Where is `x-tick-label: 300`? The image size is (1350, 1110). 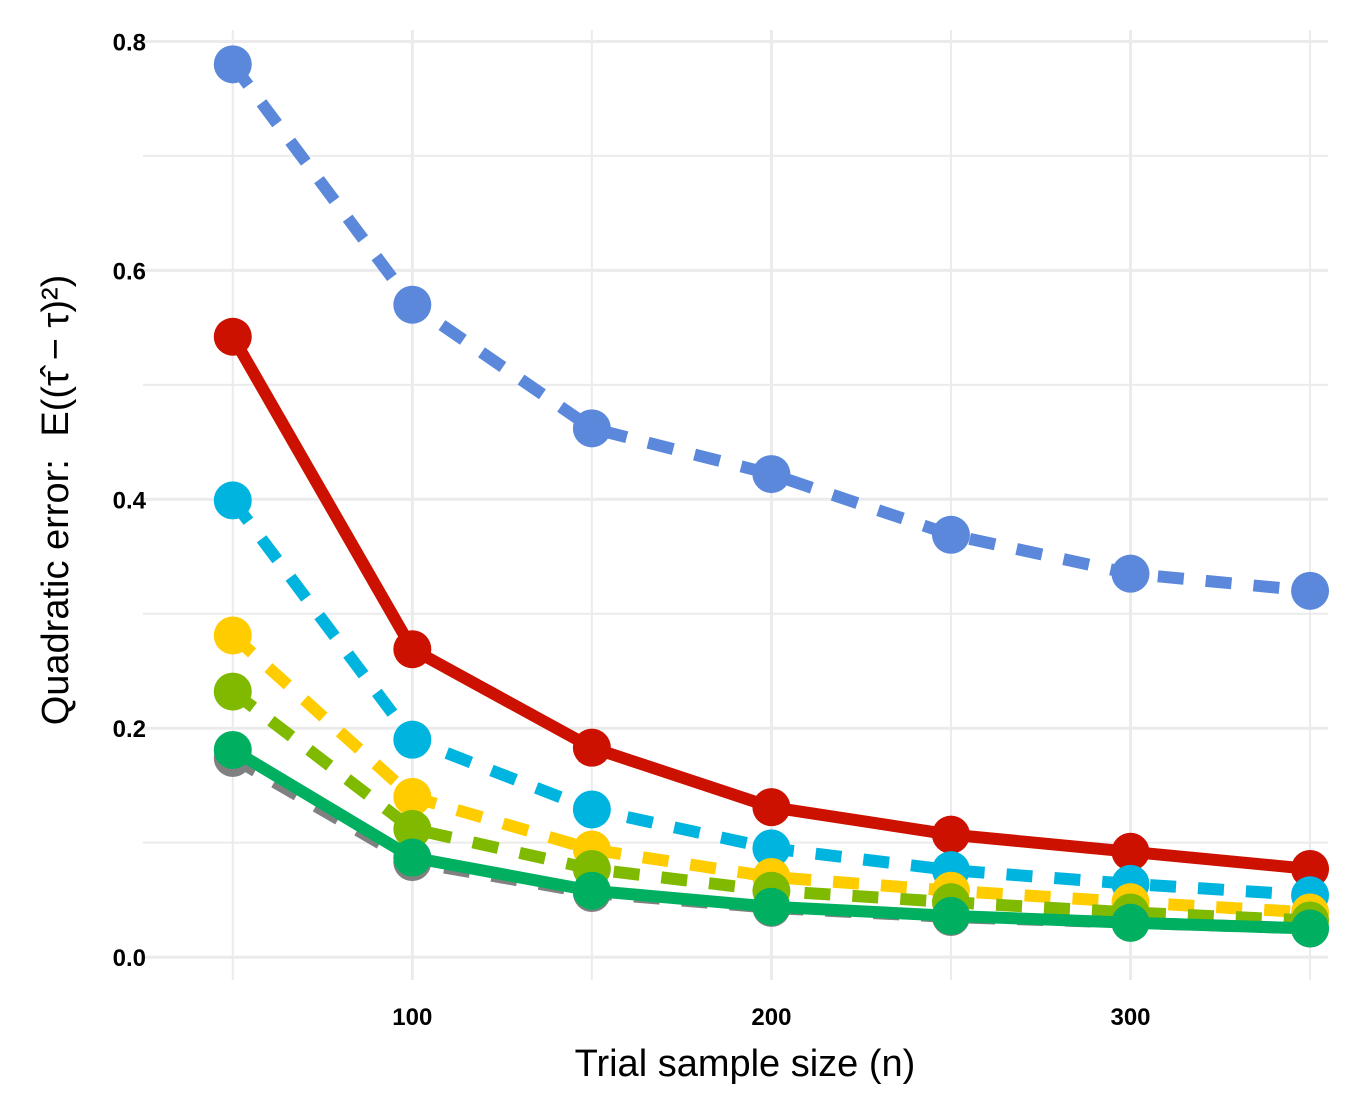 x-tick-label: 300 is located at coordinates (1130, 1017).